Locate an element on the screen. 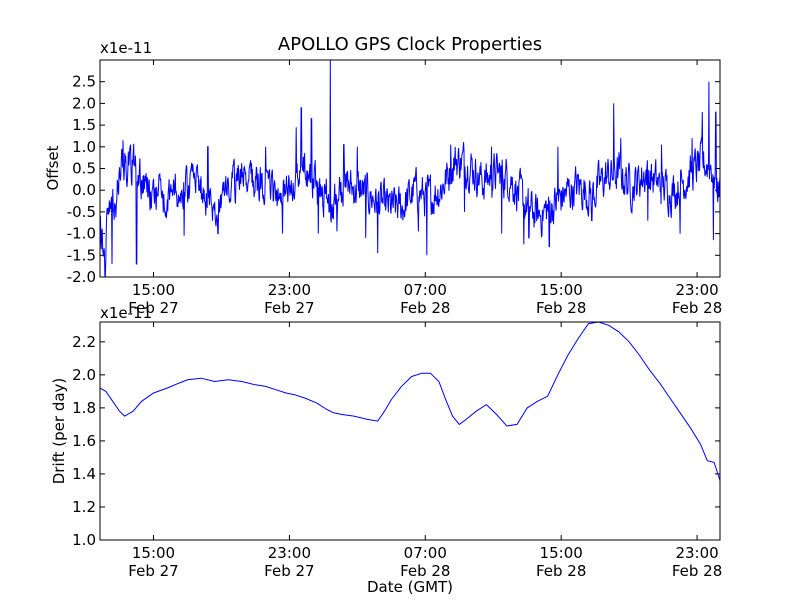 The width and height of the screenshot is (800, 600). y-tick-label: 1.5 is located at coordinates (84, 125).